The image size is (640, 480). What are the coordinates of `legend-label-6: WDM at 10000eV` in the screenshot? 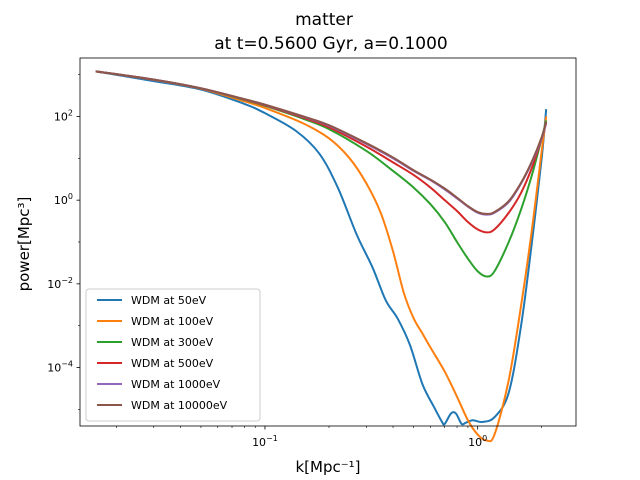 It's located at (179, 405).